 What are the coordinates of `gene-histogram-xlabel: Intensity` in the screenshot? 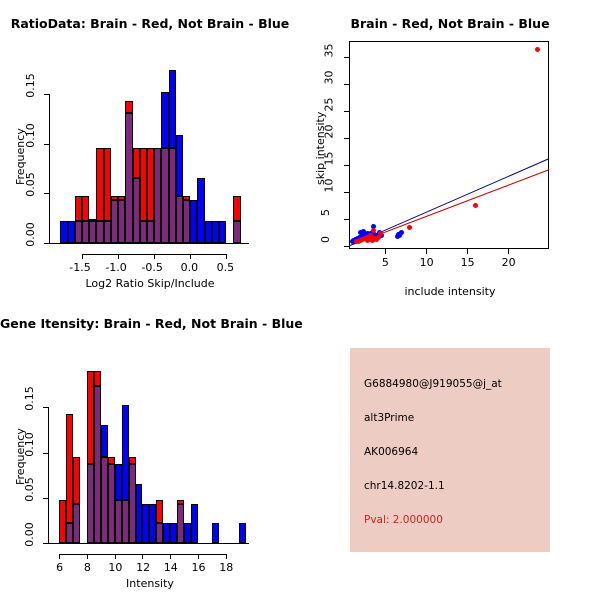 It's located at (150, 583).